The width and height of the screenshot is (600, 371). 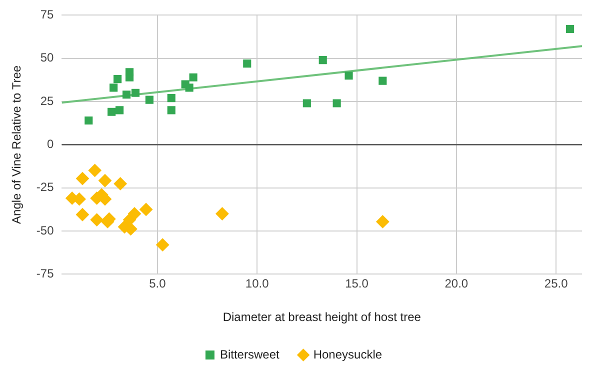 I want to click on y-tick-label: 25, so click(x=47, y=101).